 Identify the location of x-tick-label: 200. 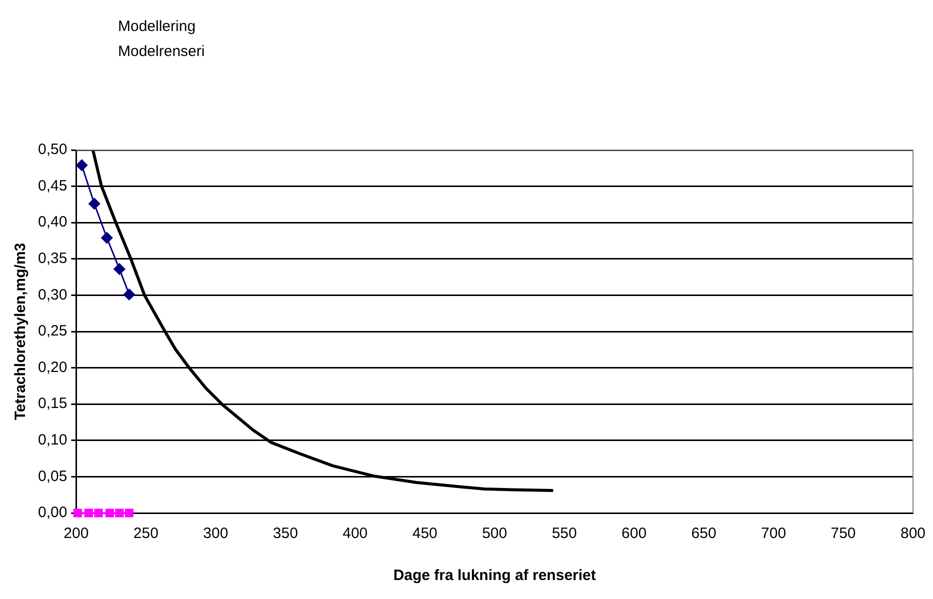
(76, 533).